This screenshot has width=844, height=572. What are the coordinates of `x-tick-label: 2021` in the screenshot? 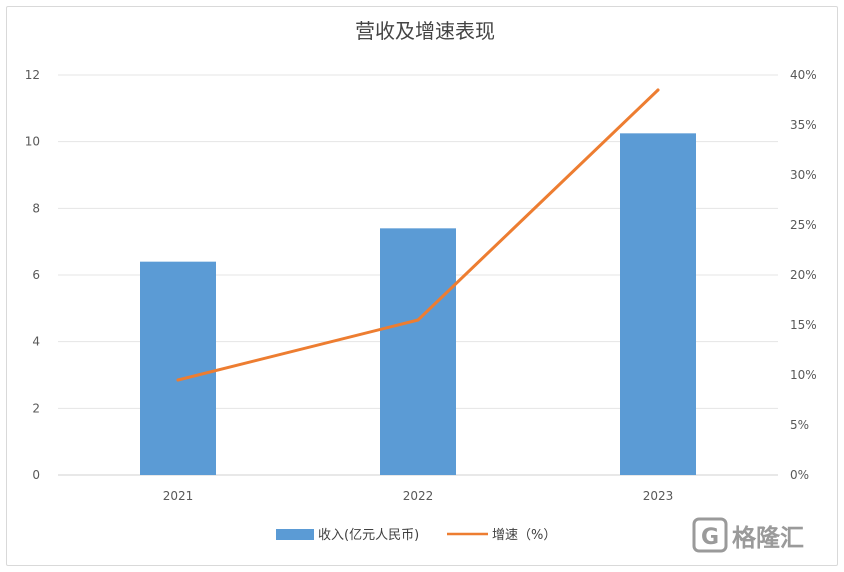 It's located at (178, 496).